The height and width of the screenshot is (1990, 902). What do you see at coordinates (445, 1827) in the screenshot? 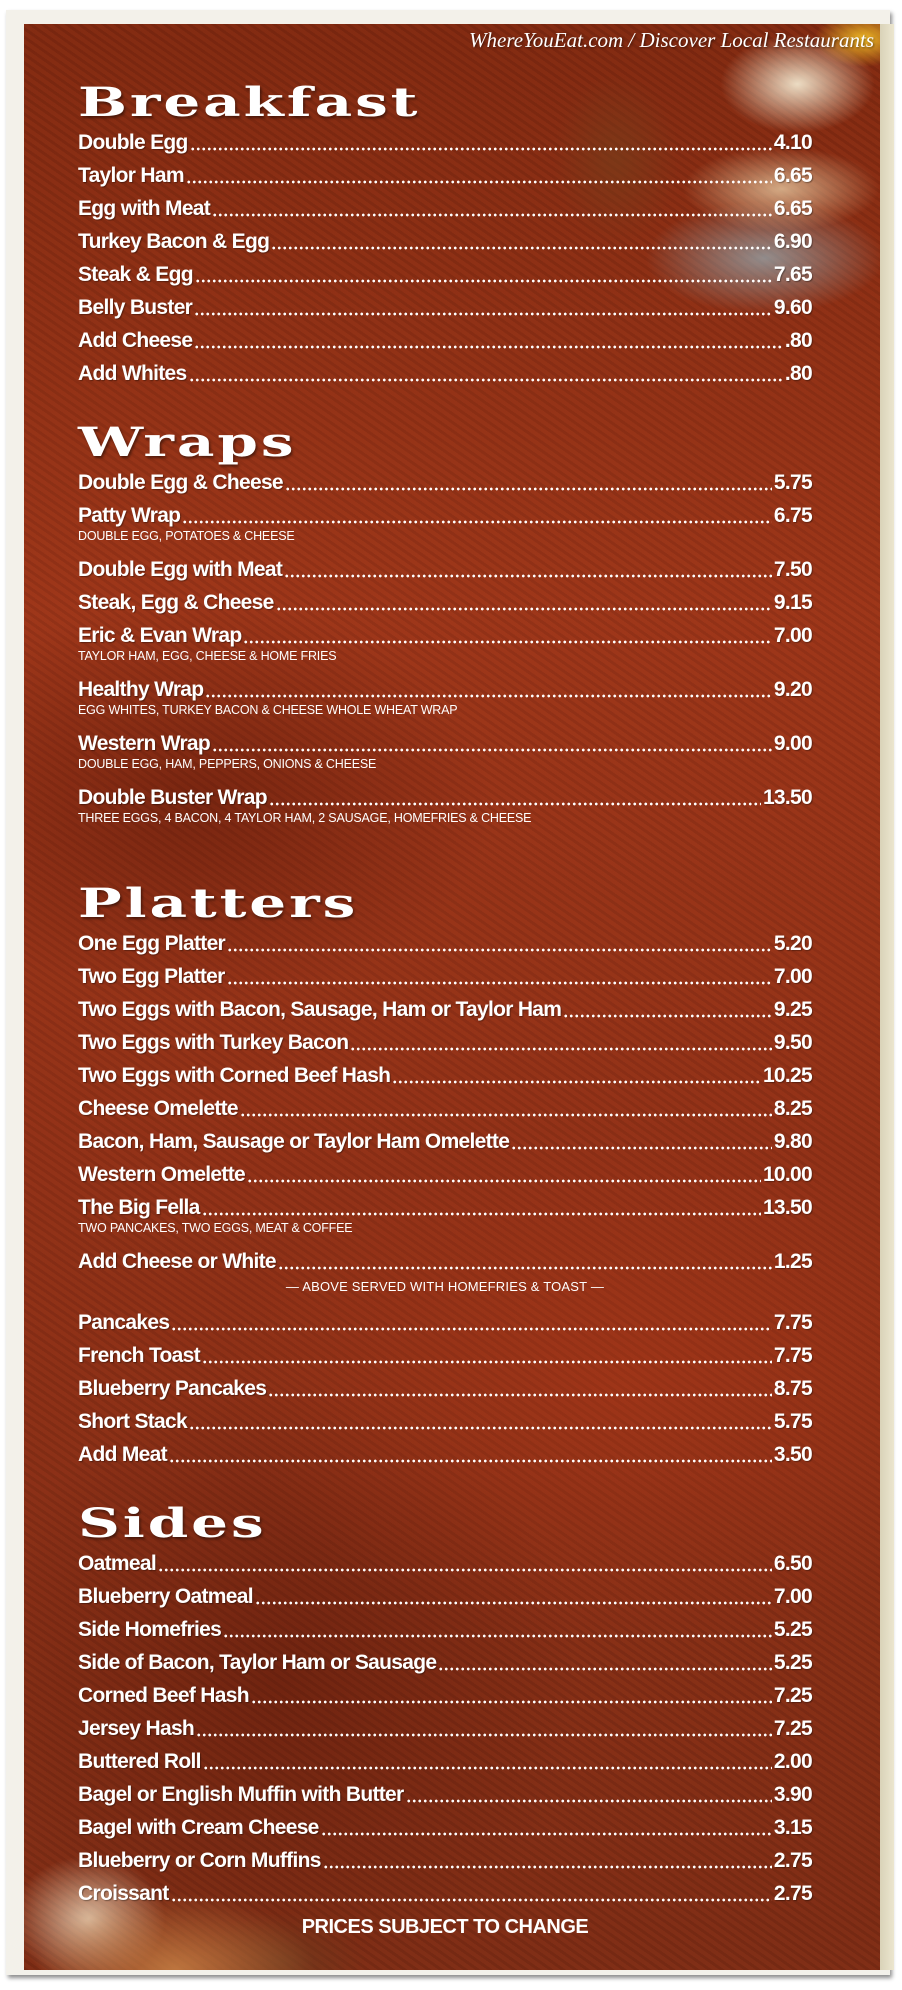
I see `menu-item: Bagel with Cream Cheese 3.15` at bounding box center [445, 1827].